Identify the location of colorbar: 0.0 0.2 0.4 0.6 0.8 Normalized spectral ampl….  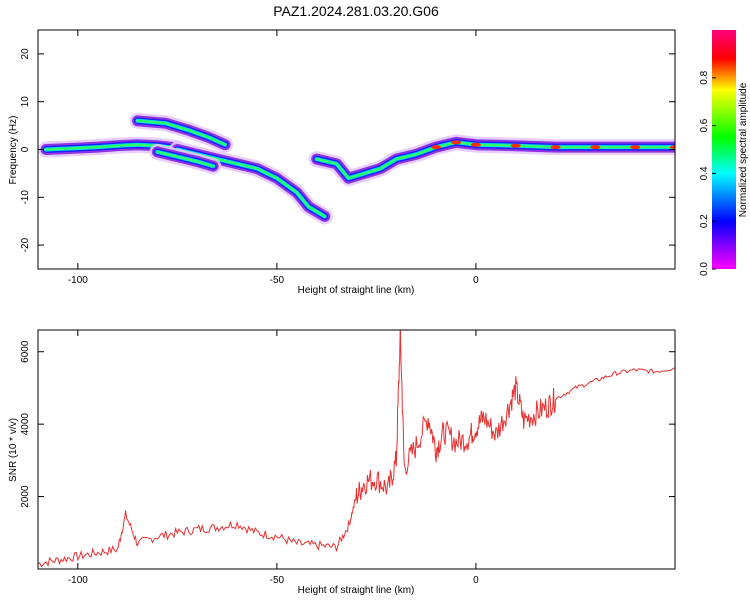
(724, 153).